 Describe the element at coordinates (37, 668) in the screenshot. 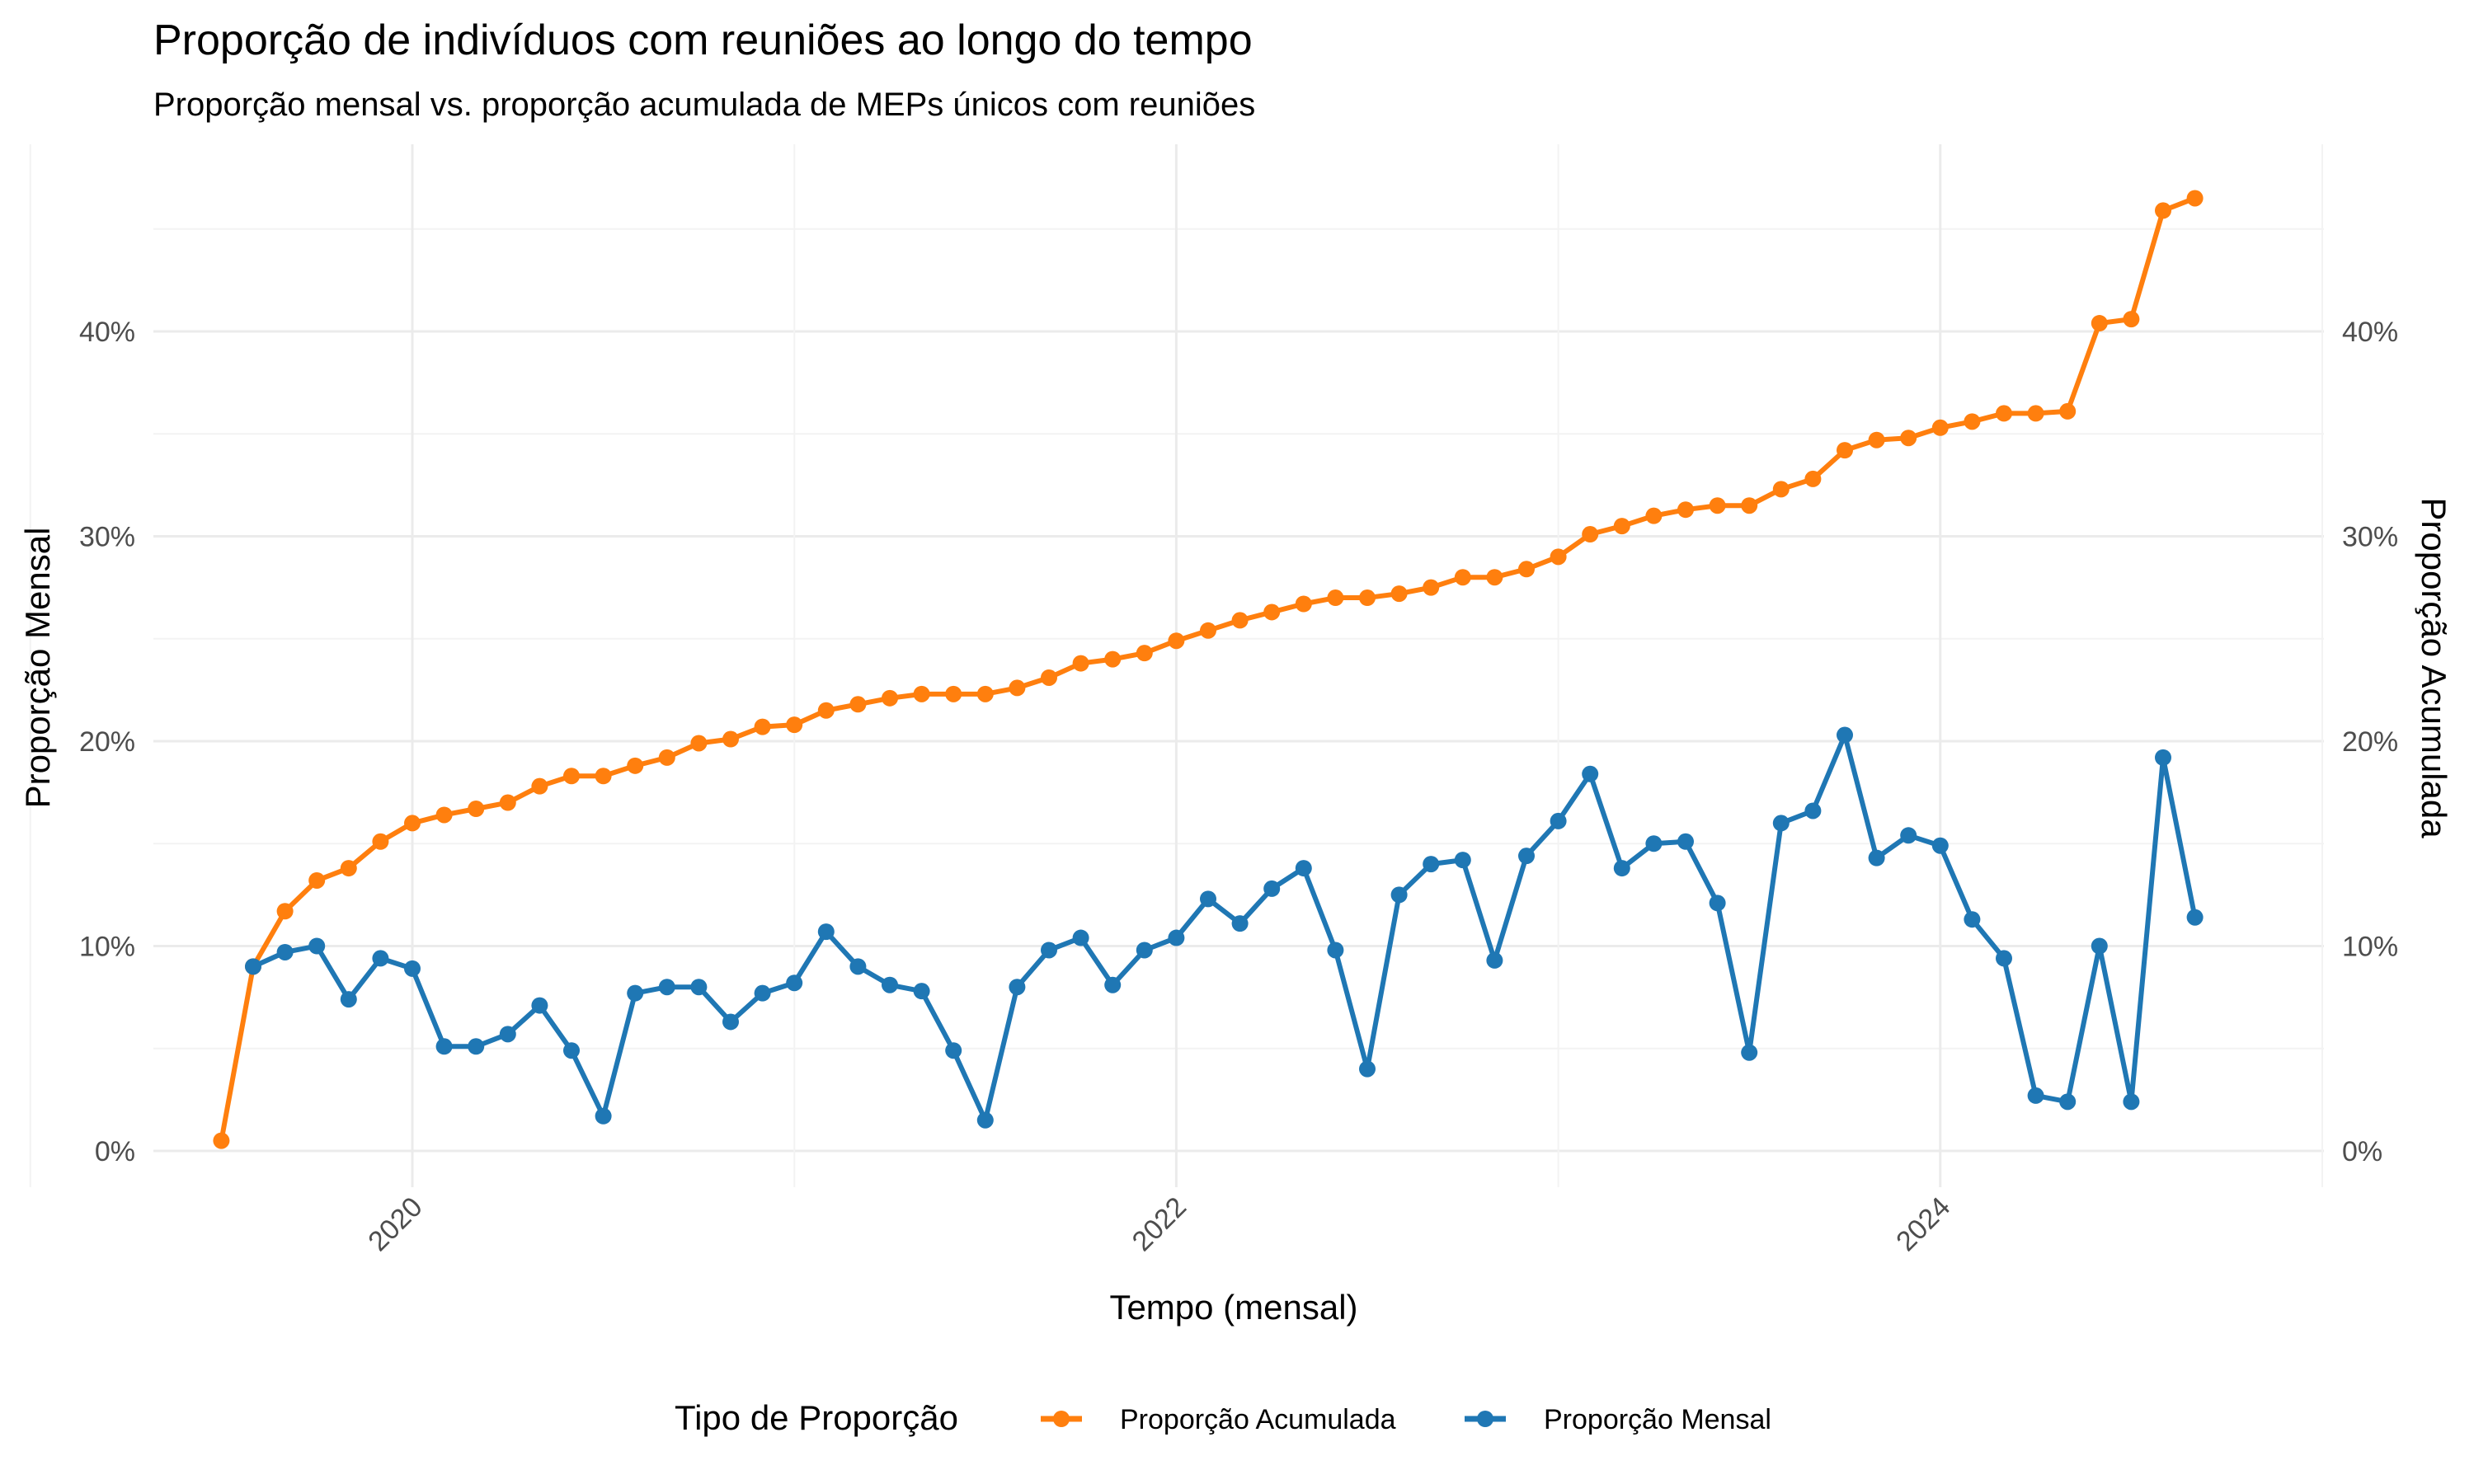

I see `y-axis-title-left: Proporção Mensal` at that location.